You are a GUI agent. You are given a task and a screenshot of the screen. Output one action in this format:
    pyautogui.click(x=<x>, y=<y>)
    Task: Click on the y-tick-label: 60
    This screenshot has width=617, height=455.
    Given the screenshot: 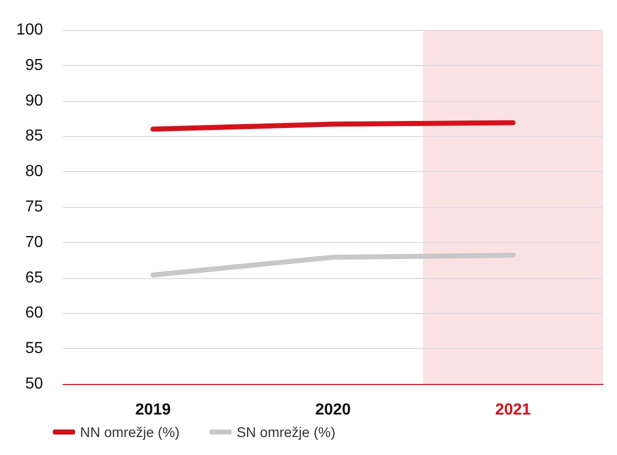 What is the action you would take?
    pyautogui.click(x=34, y=313)
    